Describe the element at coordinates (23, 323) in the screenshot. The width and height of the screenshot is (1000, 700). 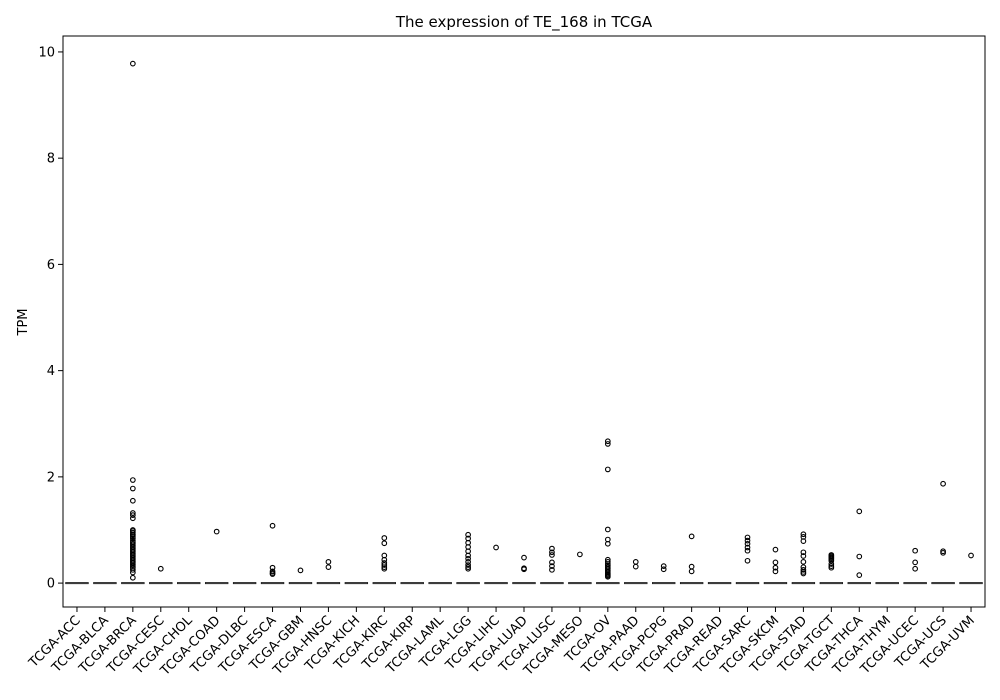
I see `y-axis-label: TPM` at that location.